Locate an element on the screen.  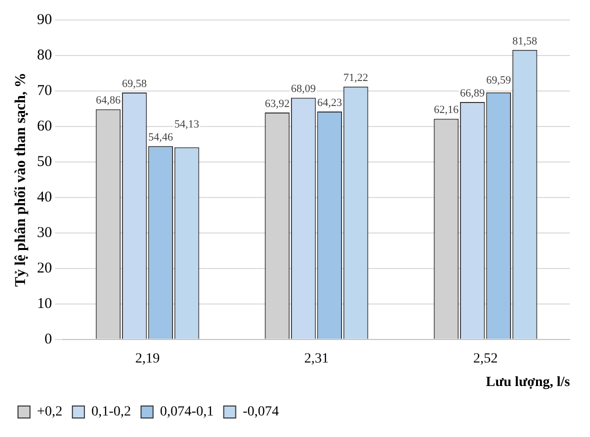
y-axis-title: Tỷ lệ phân phối vào than sạch, % is located at coordinates (20, 179).